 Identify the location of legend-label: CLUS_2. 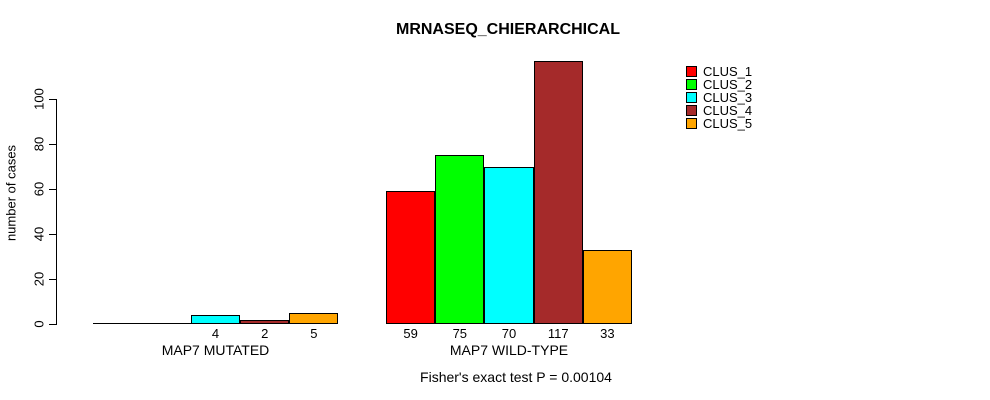
(728, 84).